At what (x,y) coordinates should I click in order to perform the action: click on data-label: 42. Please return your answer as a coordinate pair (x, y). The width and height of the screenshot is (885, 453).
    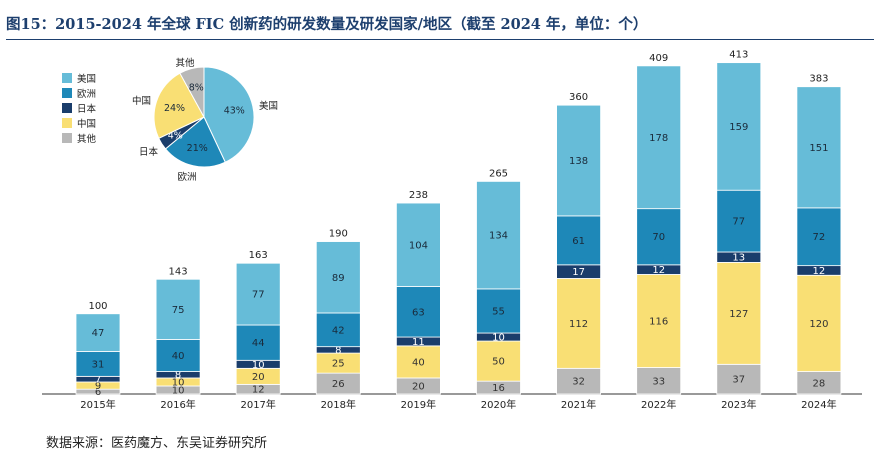
    Looking at the image, I should click on (338, 330).